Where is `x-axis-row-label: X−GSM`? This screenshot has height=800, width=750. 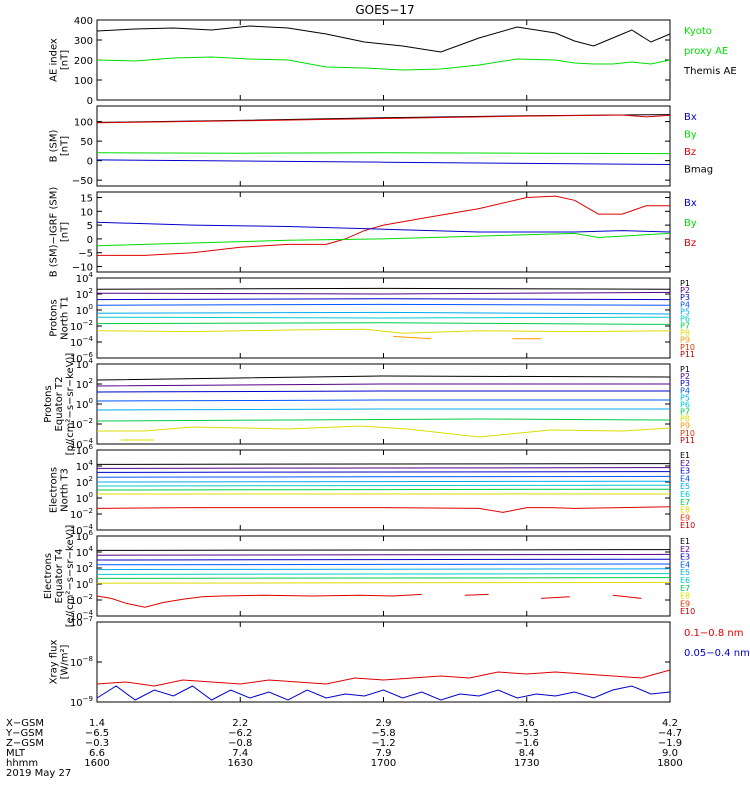 x-axis-row-label: X−GSM is located at coordinates (25, 723).